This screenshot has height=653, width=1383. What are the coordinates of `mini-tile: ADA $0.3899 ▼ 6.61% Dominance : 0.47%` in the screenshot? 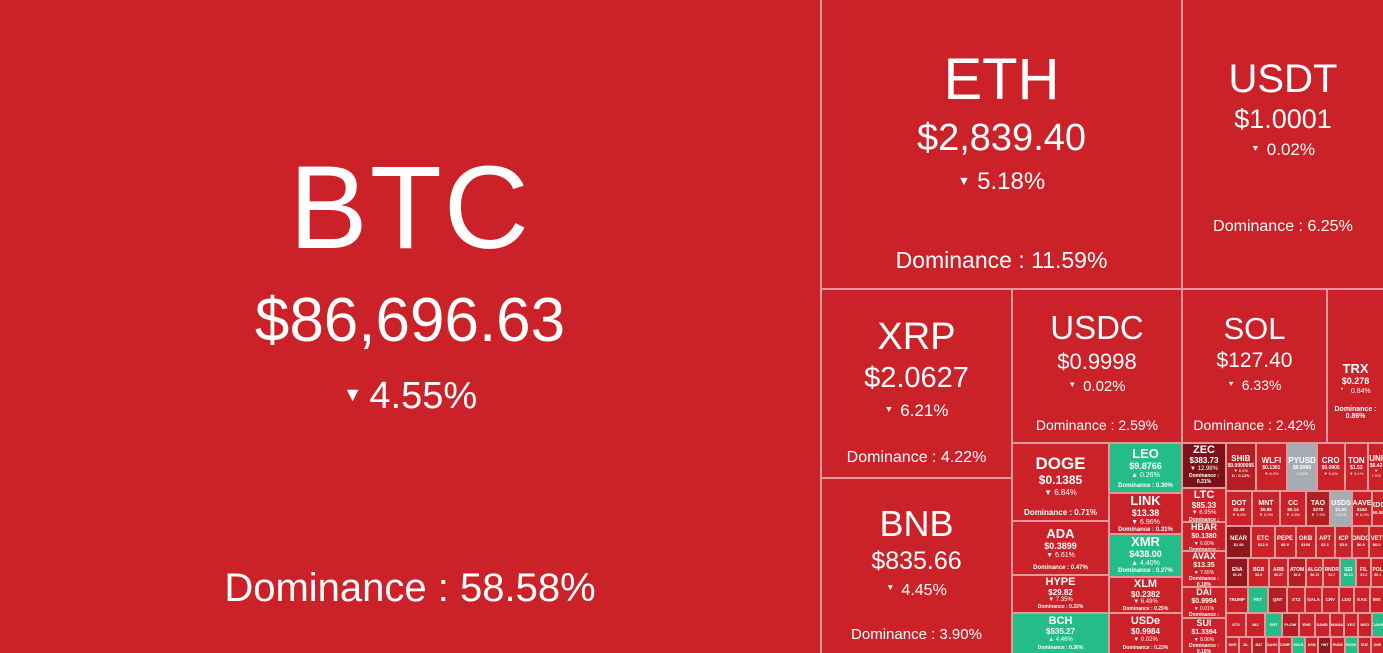 It's located at (1060, 548).